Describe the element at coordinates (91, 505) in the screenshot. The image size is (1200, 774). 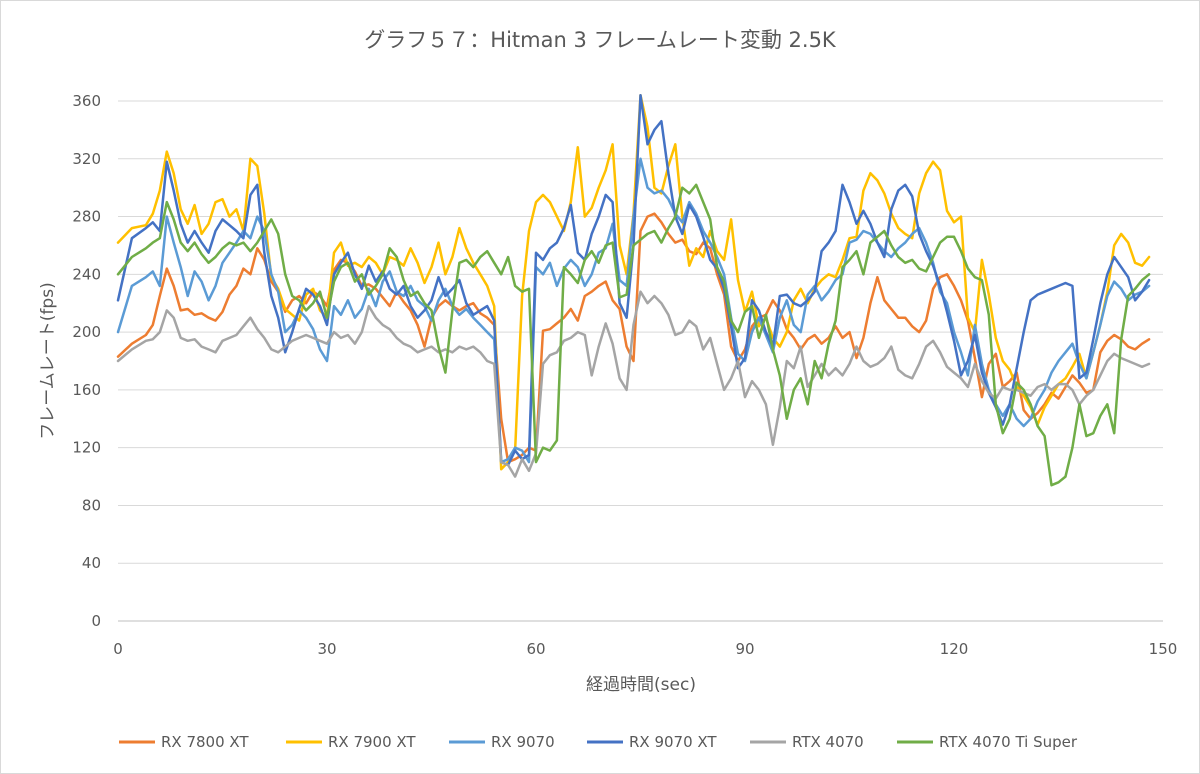
I see `y-tick-label: 80` at that location.